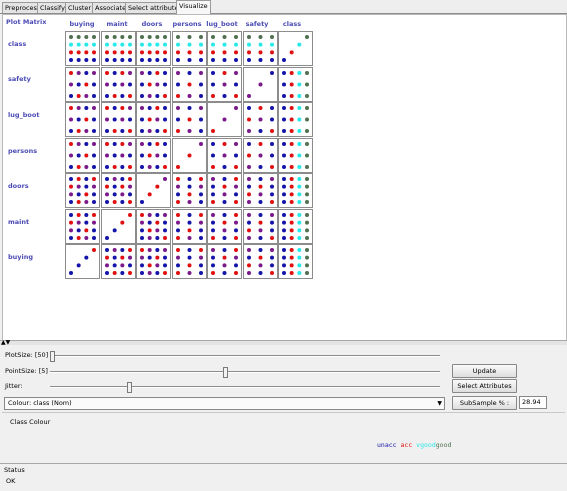  Describe the element at coordinates (111, 7) in the screenshot. I see `tab-associate: Associate` at that location.